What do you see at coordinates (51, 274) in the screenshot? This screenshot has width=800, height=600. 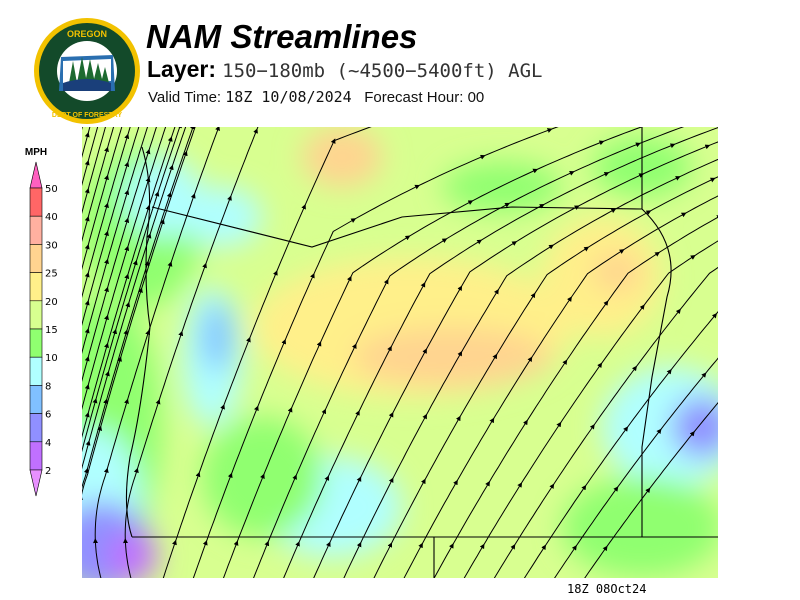 I see `legend-label: 25` at bounding box center [51, 274].